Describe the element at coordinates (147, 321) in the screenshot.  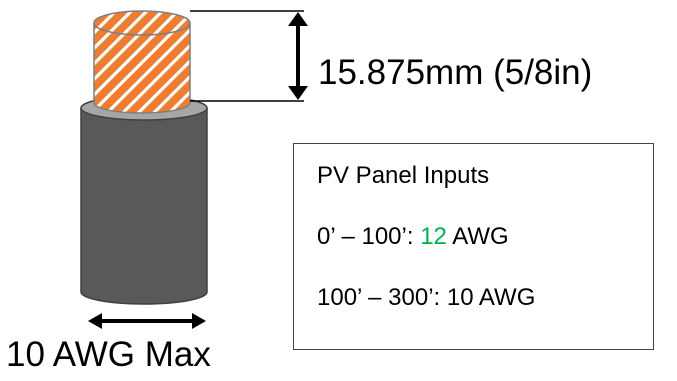
I see `horizontal-dimension-arrow` at that location.